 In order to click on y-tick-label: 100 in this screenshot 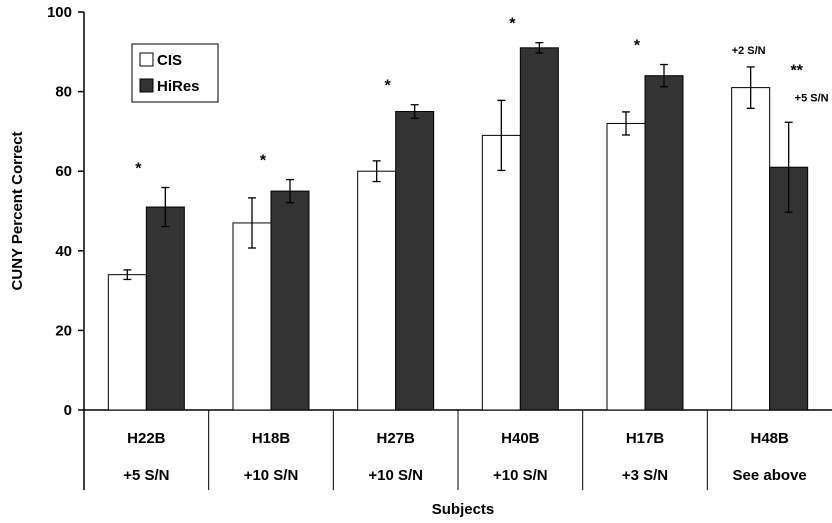, I will do `click(59, 12)`.